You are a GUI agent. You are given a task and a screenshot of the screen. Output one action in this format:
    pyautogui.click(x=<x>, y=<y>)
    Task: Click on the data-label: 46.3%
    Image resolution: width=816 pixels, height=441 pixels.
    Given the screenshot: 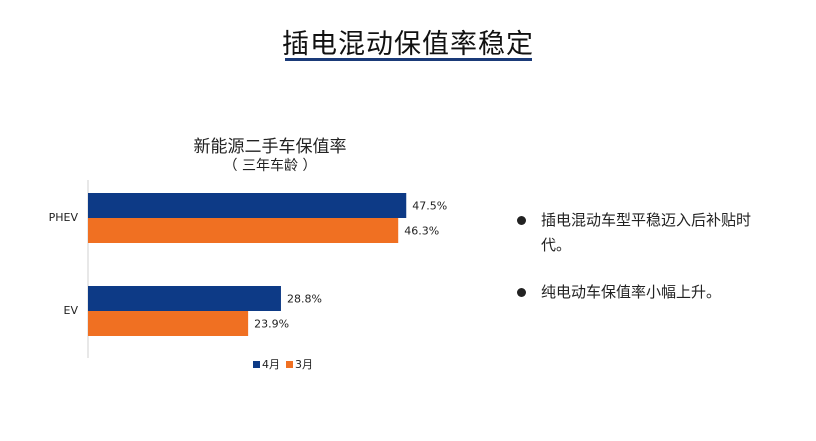 What is the action you would take?
    pyautogui.click(x=421, y=231)
    